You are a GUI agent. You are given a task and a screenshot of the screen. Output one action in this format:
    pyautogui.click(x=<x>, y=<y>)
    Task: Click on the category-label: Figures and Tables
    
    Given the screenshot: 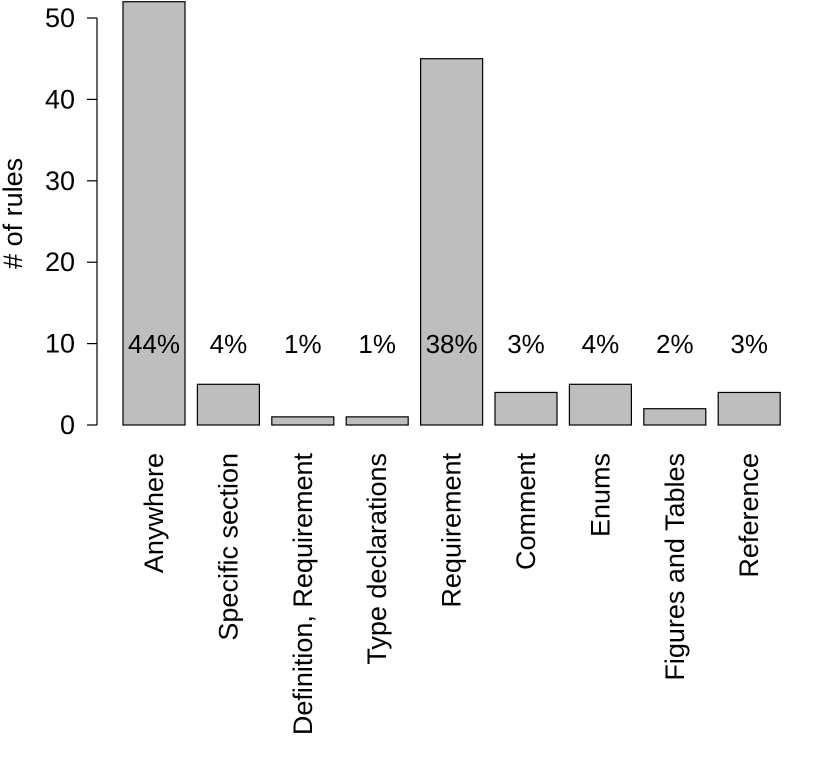 What is the action you would take?
    pyautogui.click(x=675, y=567)
    